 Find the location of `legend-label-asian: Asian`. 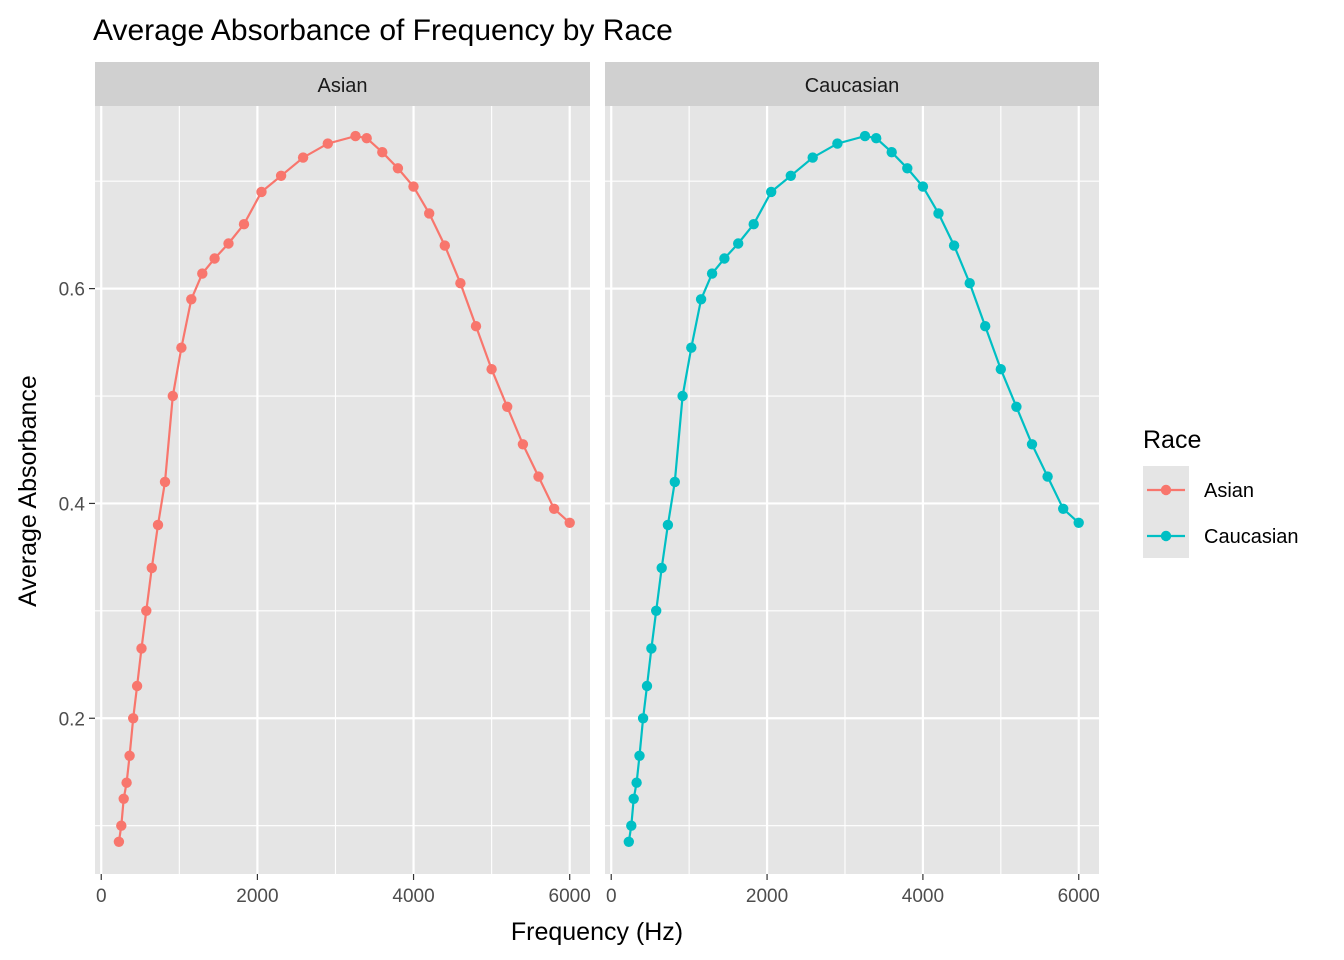

legend-label-asian: Asian is located at coordinates (1229, 491).